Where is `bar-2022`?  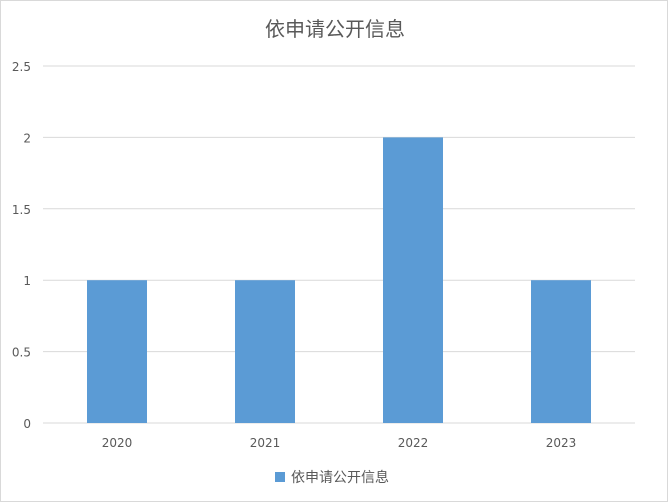
bar-2022 is located at coordinates (413, 280).